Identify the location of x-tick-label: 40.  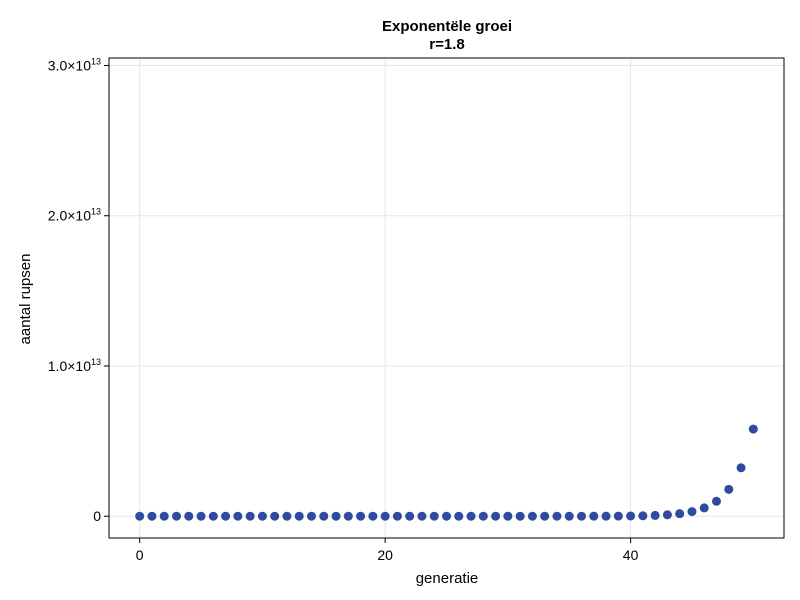
(631, 555).